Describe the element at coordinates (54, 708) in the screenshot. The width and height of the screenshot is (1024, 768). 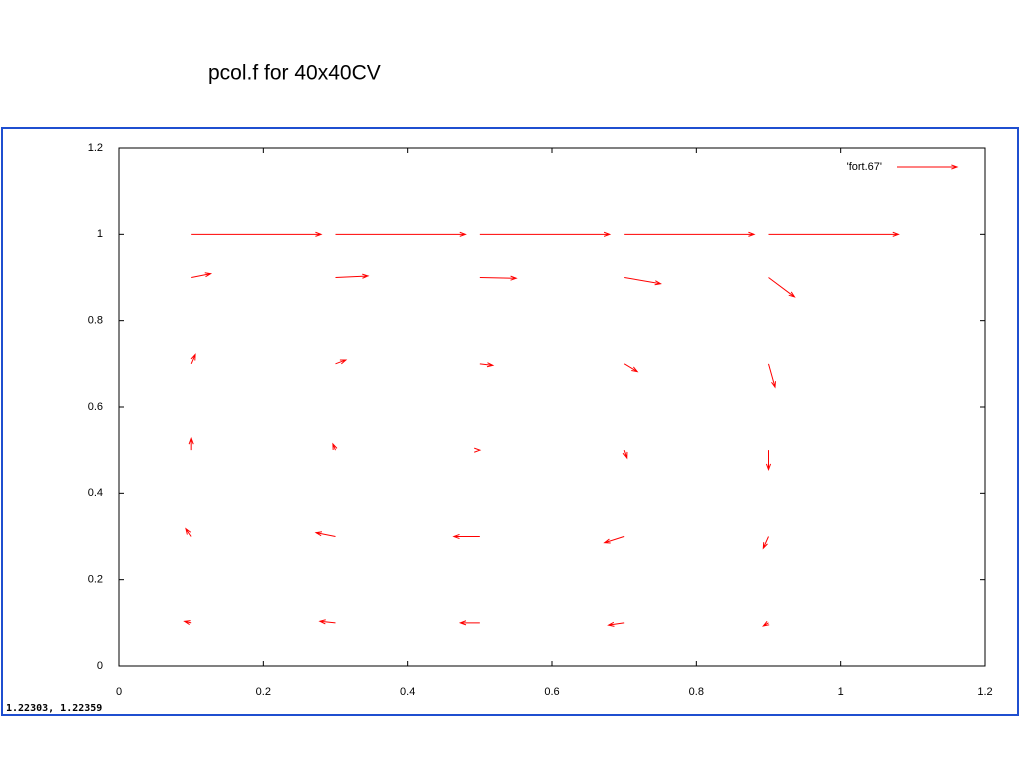
I see `status-text: 1.22303, 1.22359` at that location.